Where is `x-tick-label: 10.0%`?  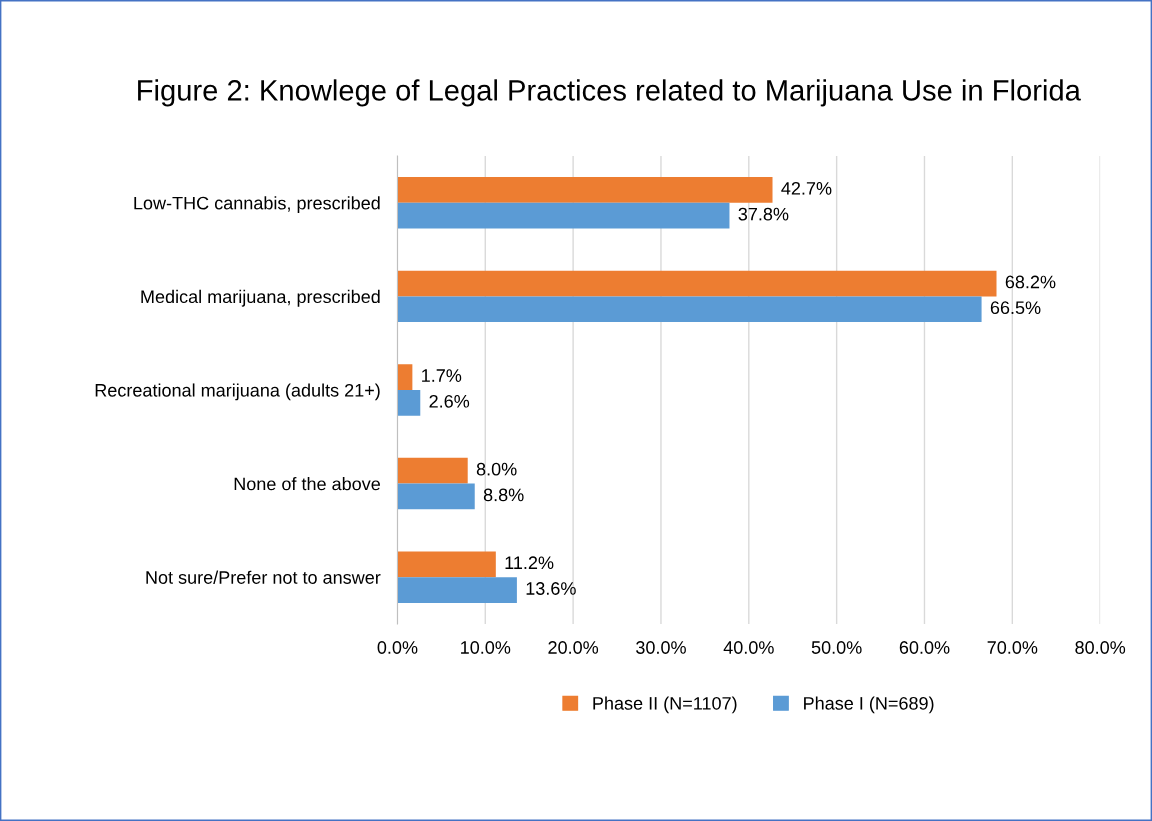
x-tick-label: 10.0% is located at coordinates (486, 647).